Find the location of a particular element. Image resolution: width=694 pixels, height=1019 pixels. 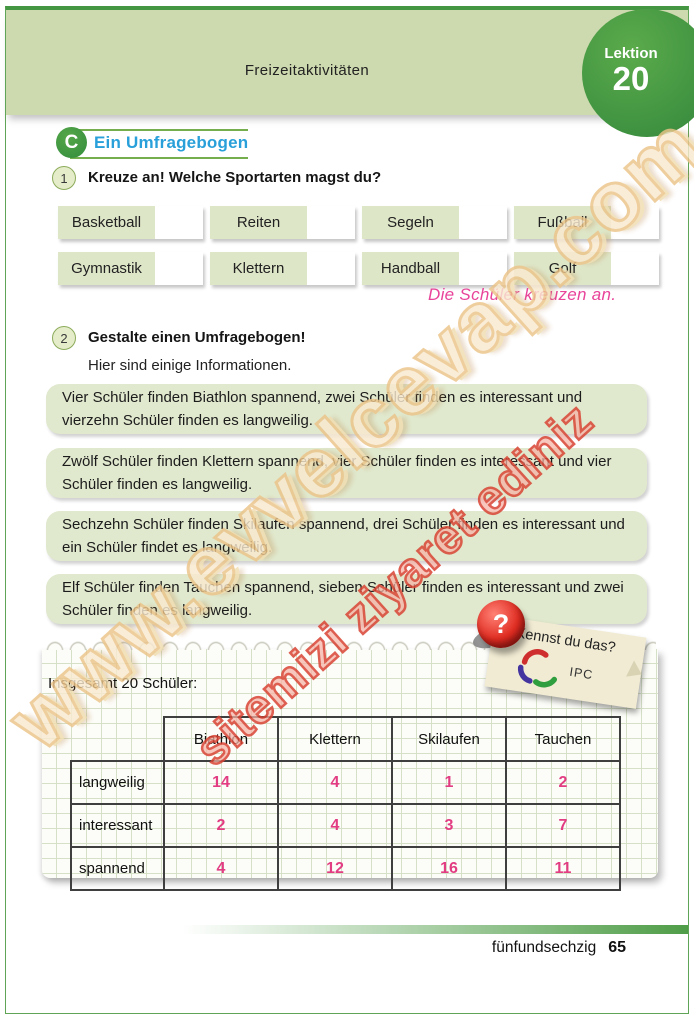

section-rule-bottom is located at coordinates (159, 158).